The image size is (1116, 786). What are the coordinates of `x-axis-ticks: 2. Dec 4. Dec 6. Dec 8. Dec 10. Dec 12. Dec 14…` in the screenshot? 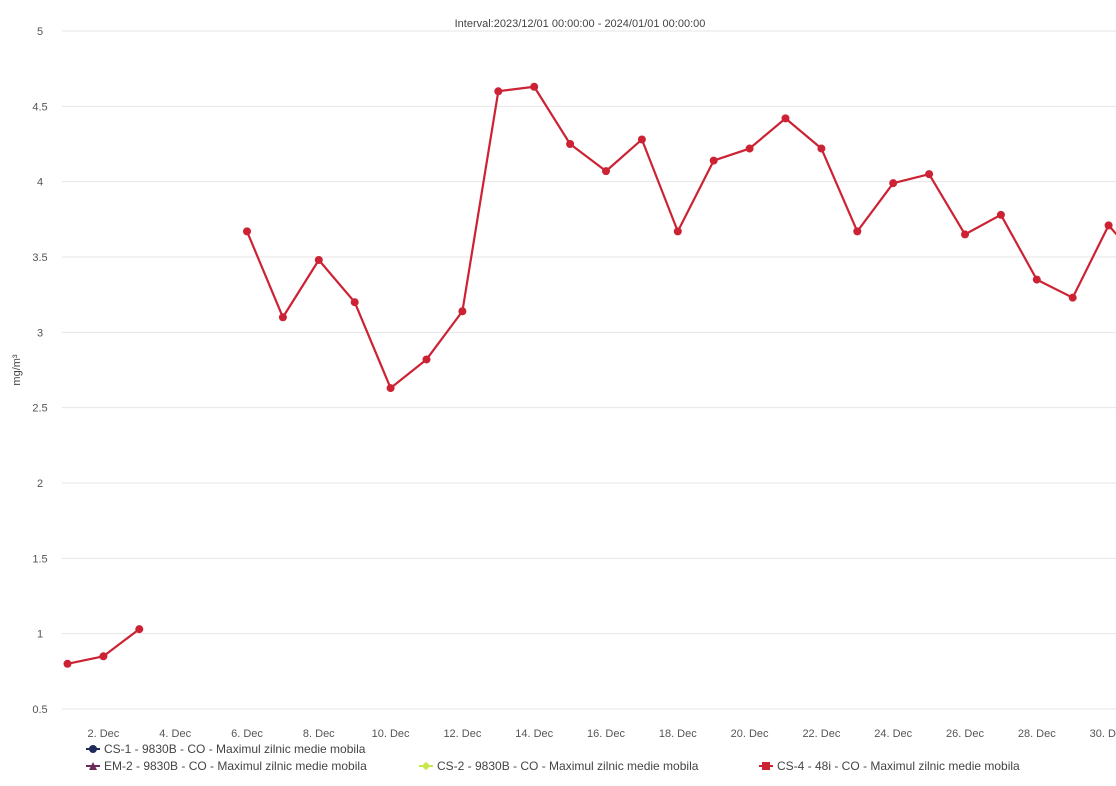 It's located at (602, 734).